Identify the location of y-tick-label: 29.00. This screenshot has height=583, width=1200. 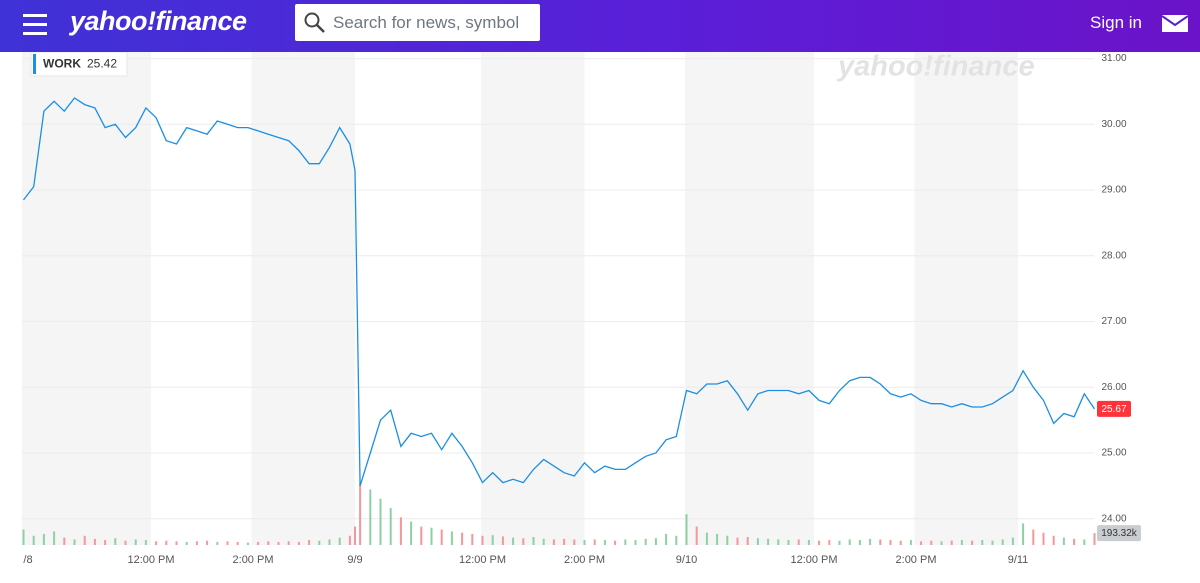
(1113, 190).